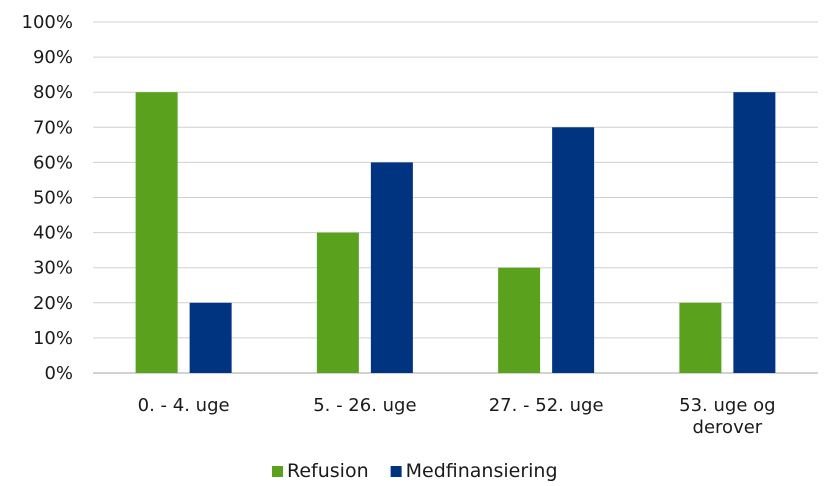  Describe the element at coordinates (328, 471) in the screenshot. I see `legend-label-refusion: Refusion` at that location.